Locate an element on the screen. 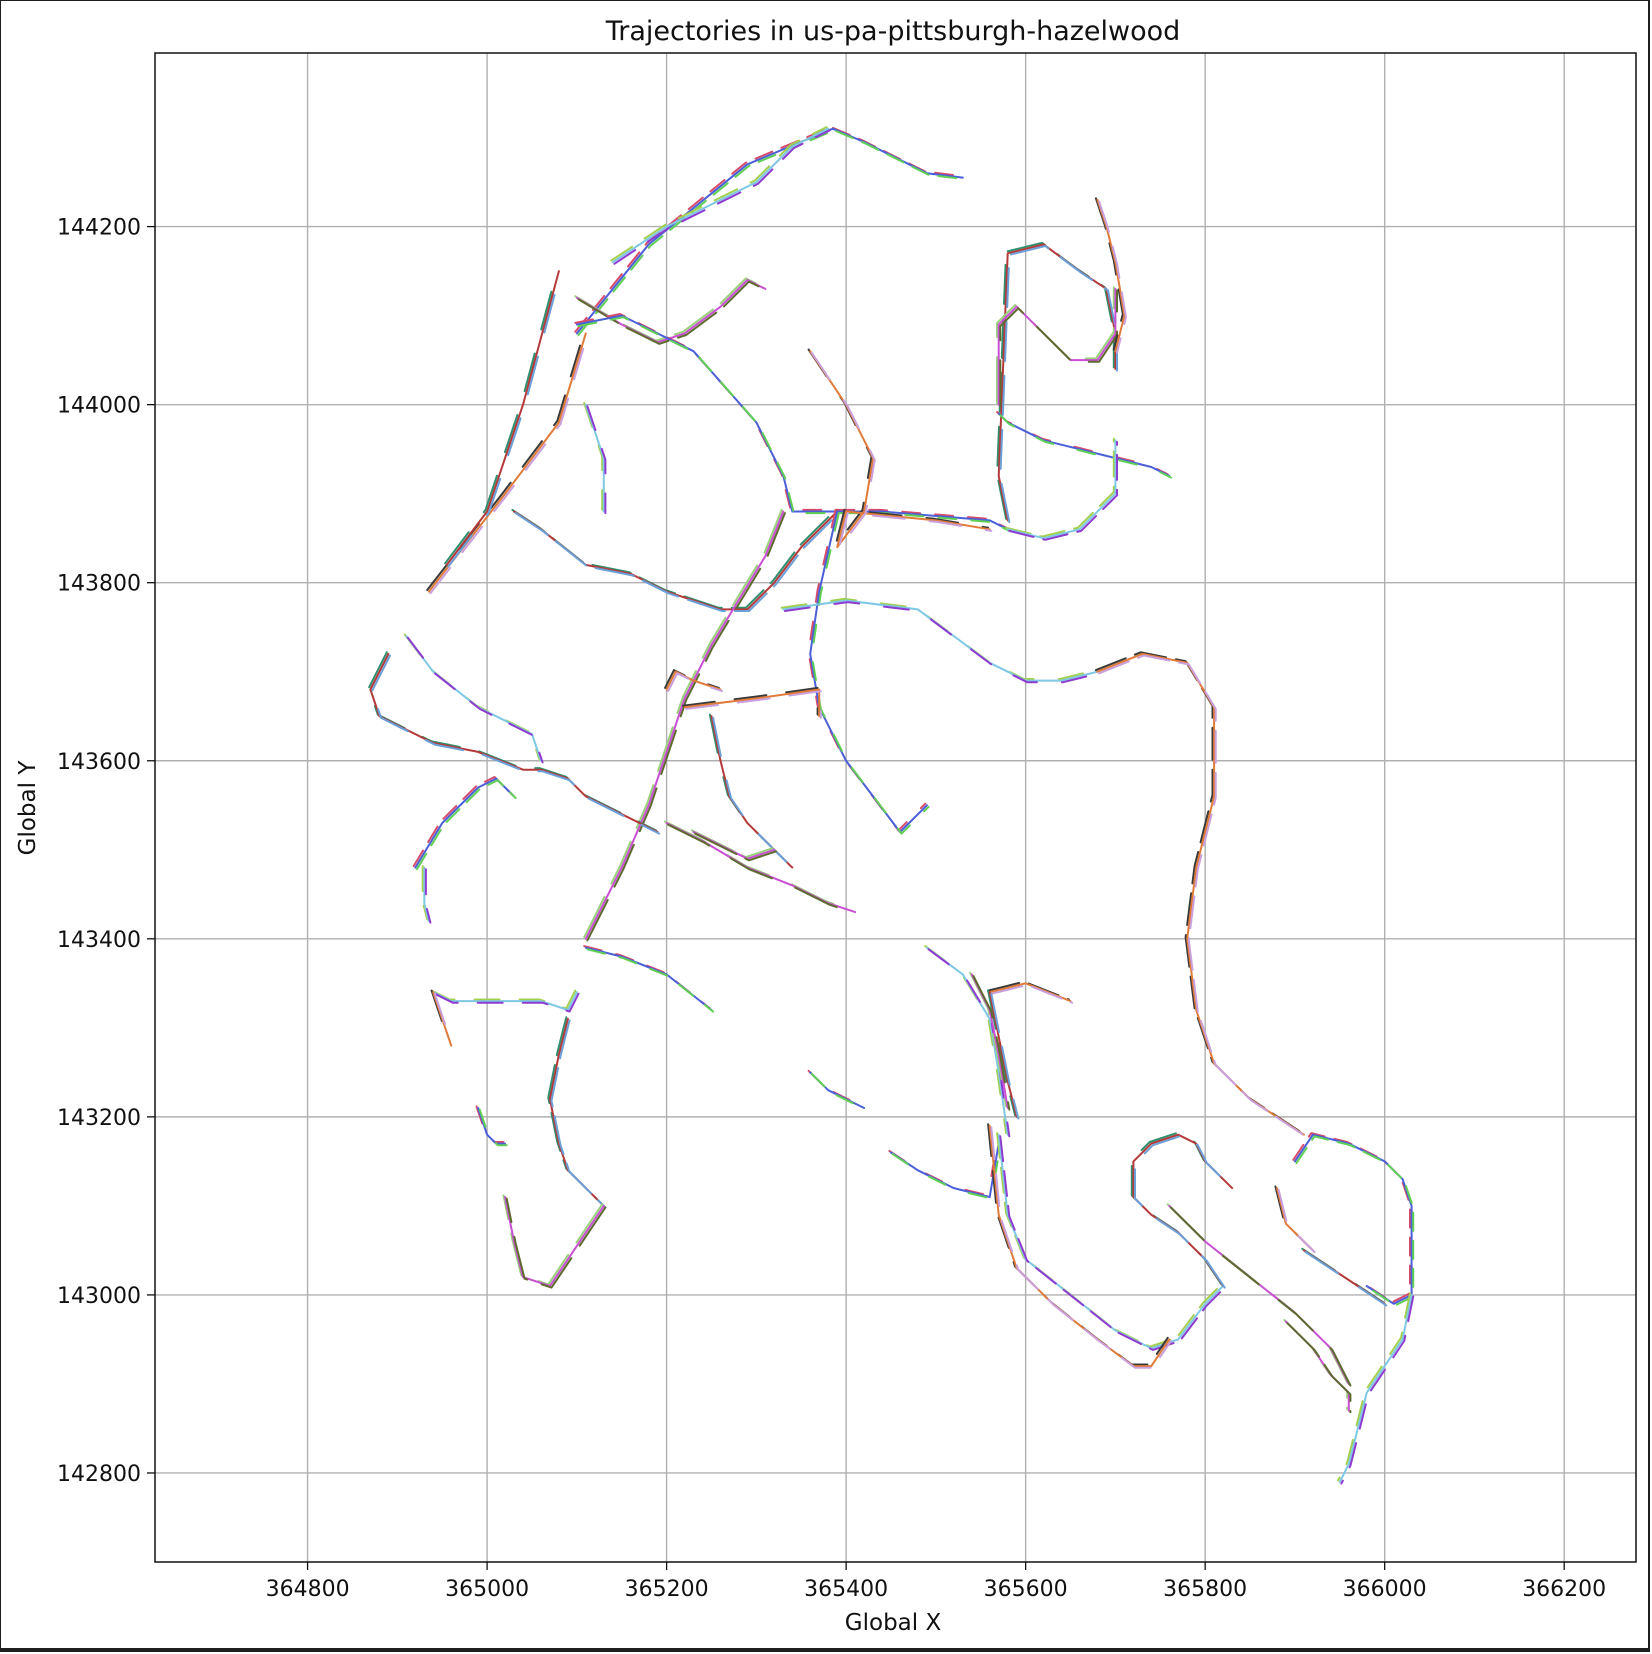 This screenshot has width=1652, height=1654. y-tick-label: 144000 is located at coordinates (99, 406).